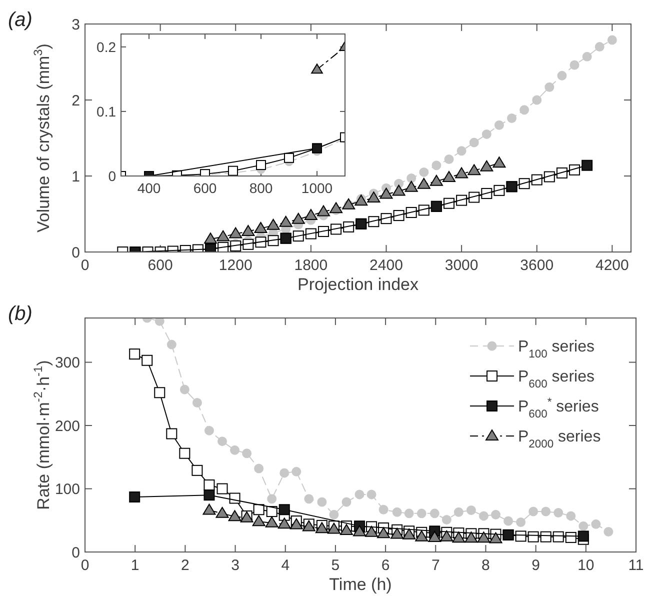 The height and width of the screenshot is (602, 652). I want to click on y-tick-label: 2, so click(76, 101).